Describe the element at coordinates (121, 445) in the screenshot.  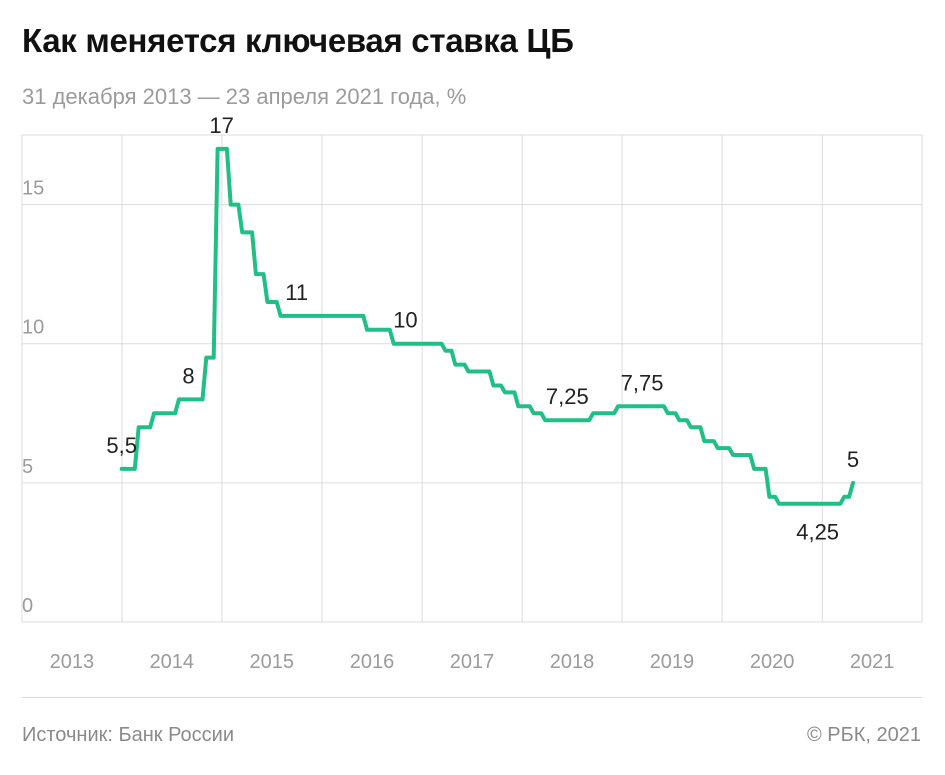
I see `data-label: 5,5` at that location.